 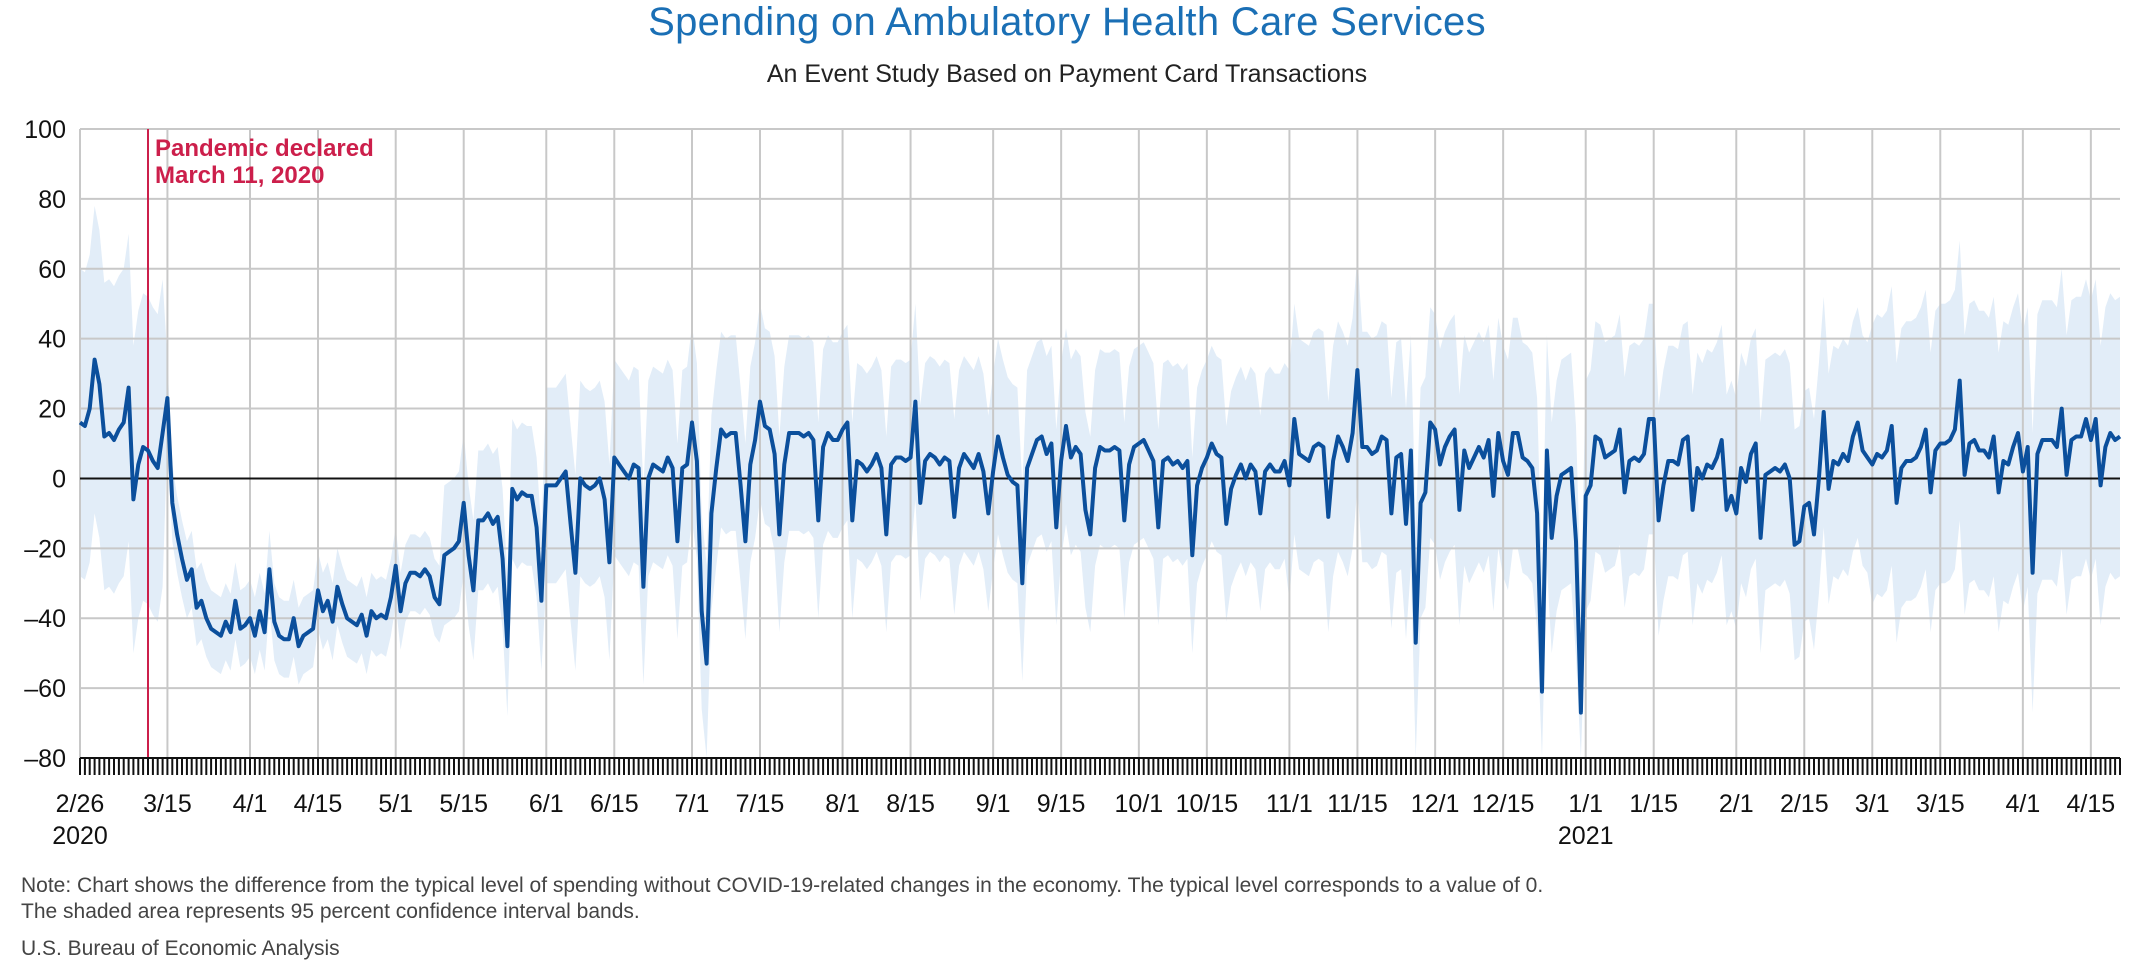 I want to click on x-tick-label: 10/15, so click(x=1207, y=804).